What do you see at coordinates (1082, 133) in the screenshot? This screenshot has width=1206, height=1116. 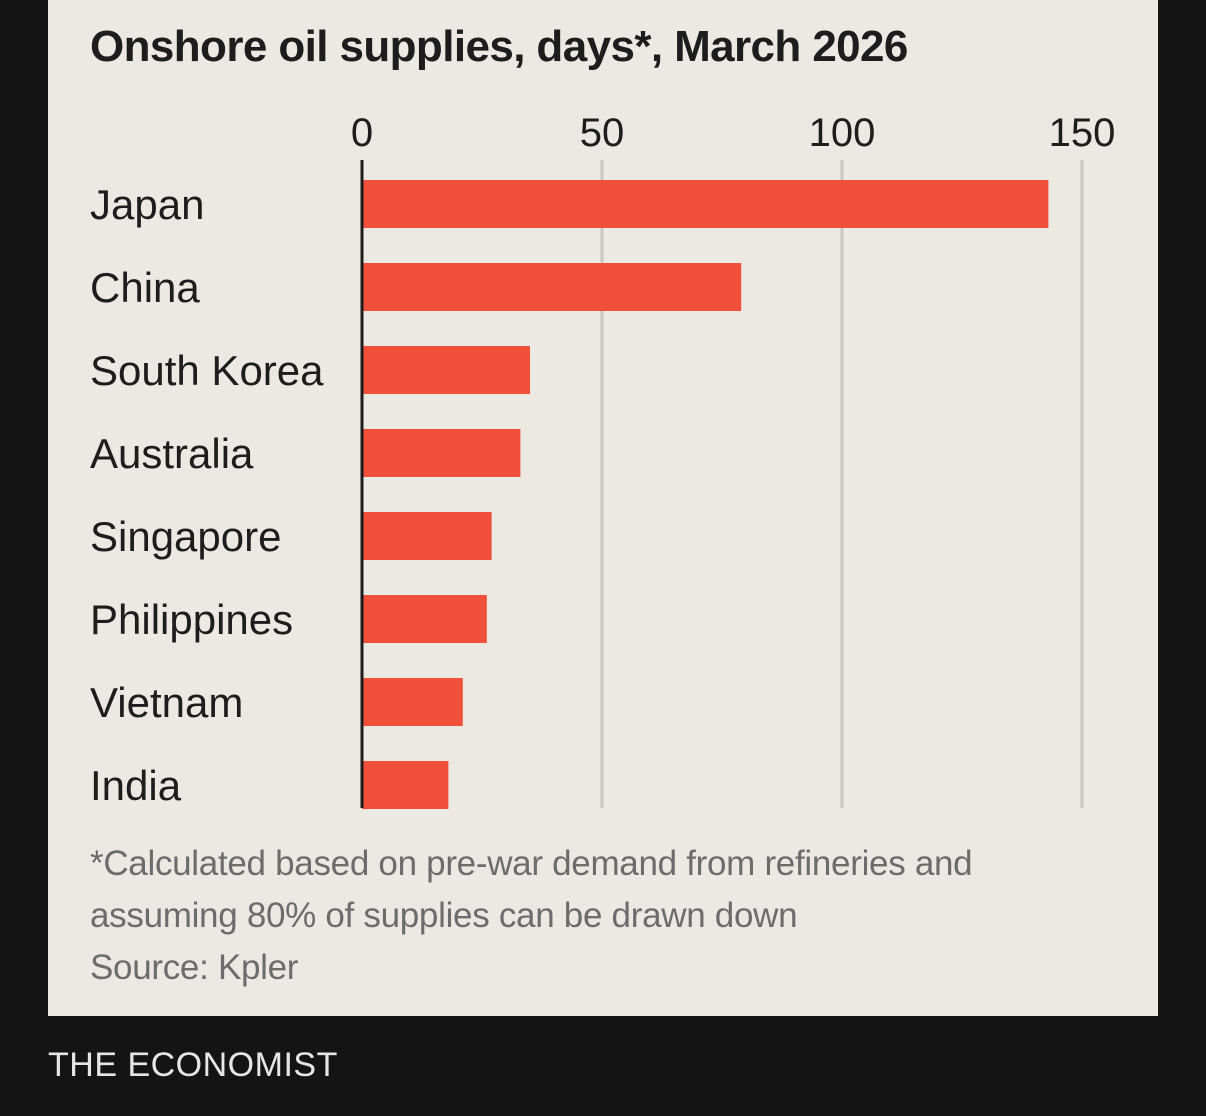 I see `x-tick-label: 150` at bounding box center [1082, 133].